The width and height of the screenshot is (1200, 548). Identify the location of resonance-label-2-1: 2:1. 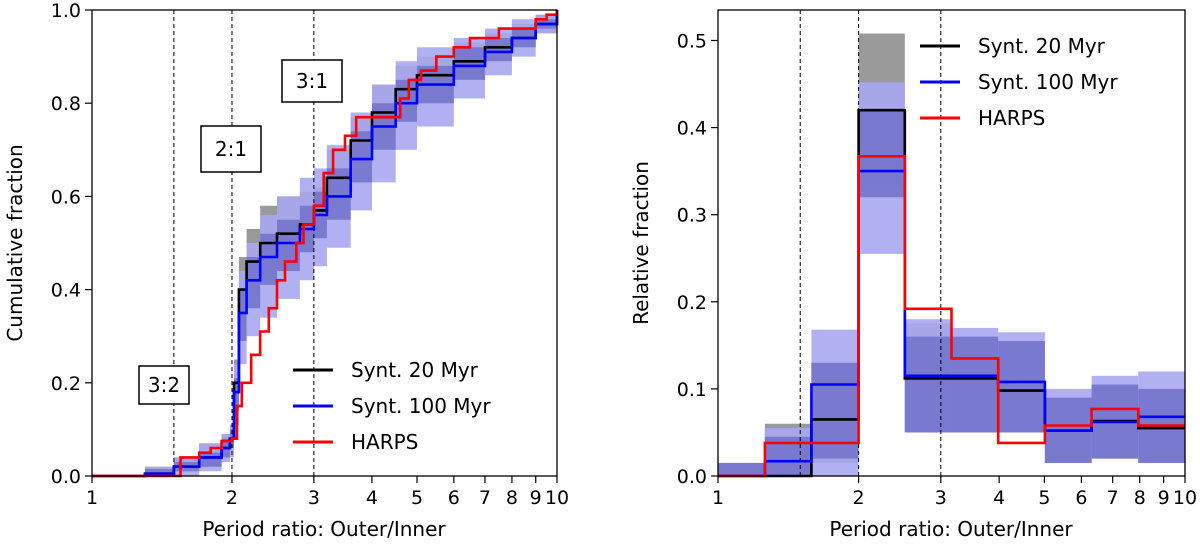
(231, 149).